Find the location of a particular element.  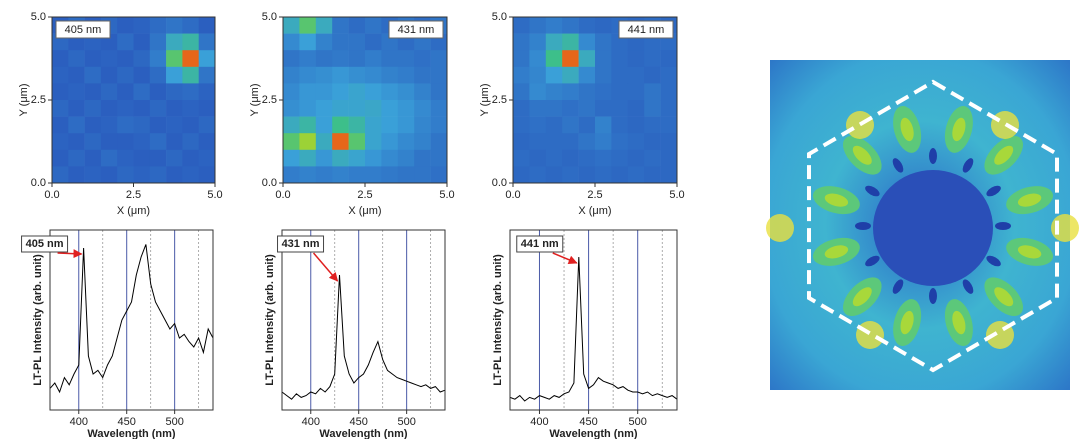

y-tick-label: 2.5 is located at coordinates (269, 100).